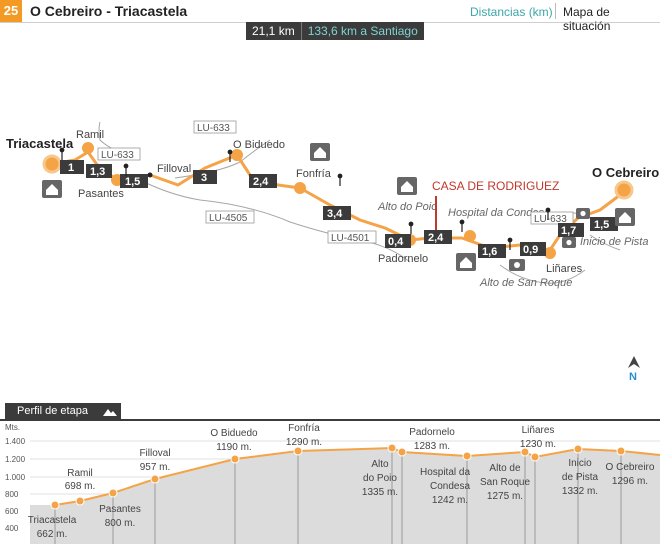  What do you see at coordinates (634, 369) in the screenshot?
I see `north-arrow-icon: N` at bounding box center [634, 369].